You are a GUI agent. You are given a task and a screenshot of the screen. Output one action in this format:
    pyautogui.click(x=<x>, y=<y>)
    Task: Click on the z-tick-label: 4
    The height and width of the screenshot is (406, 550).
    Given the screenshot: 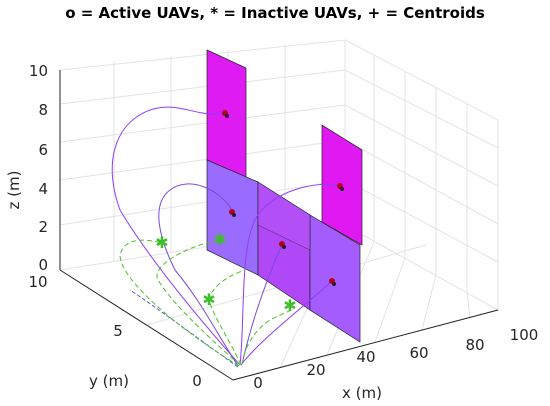 What is the action you would take?
    pyautogui.click(x=43, y=189)
    